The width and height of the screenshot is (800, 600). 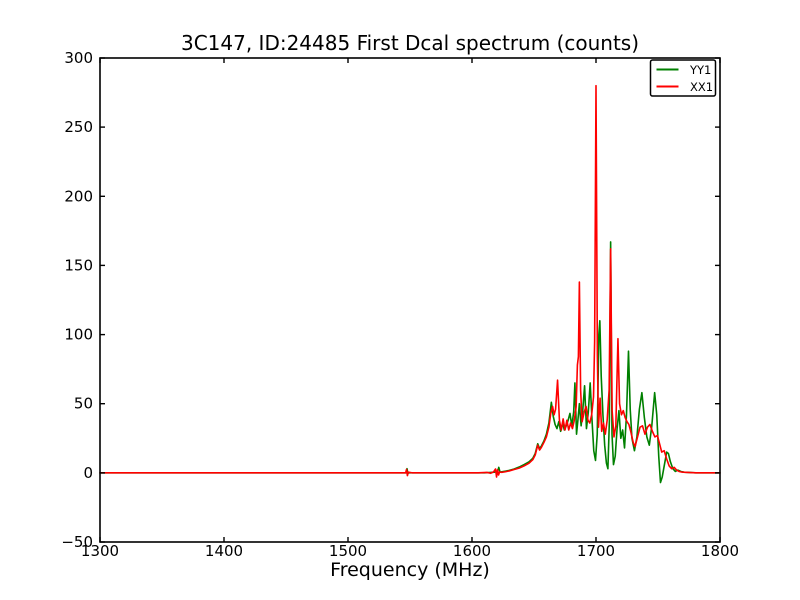 I want to click on y-tick-label: 300, so click(x=78, y=58).